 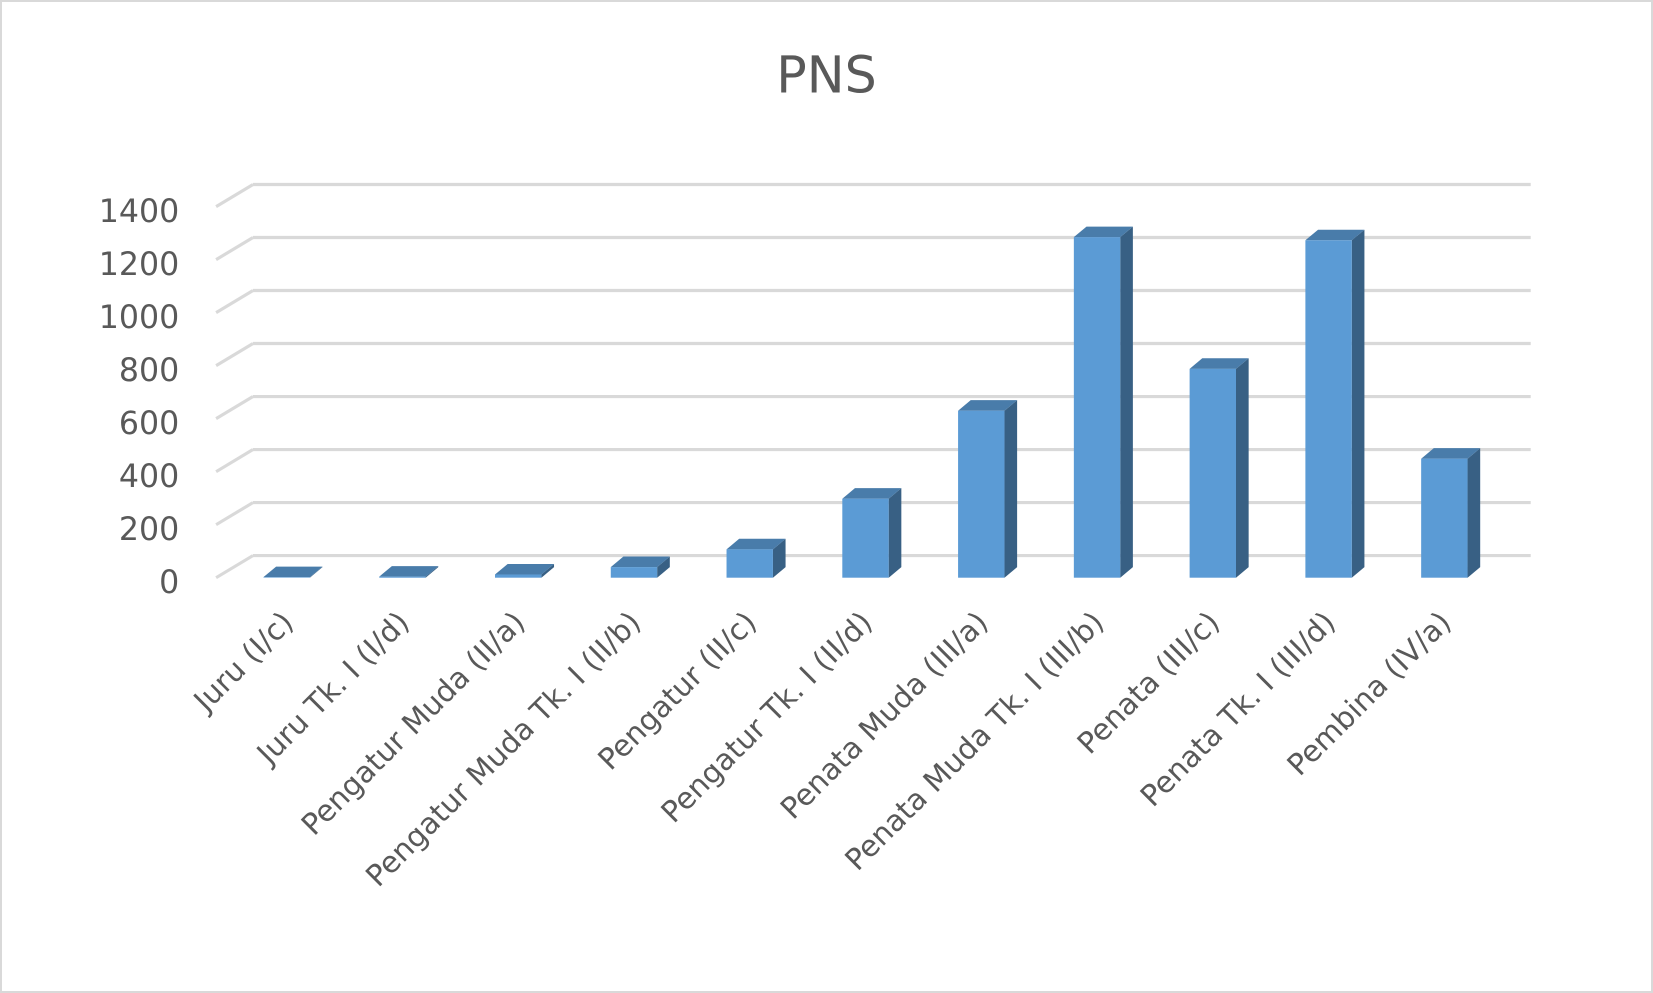 I want to click on y-tick-label: 400, so click(x=149, y=477).